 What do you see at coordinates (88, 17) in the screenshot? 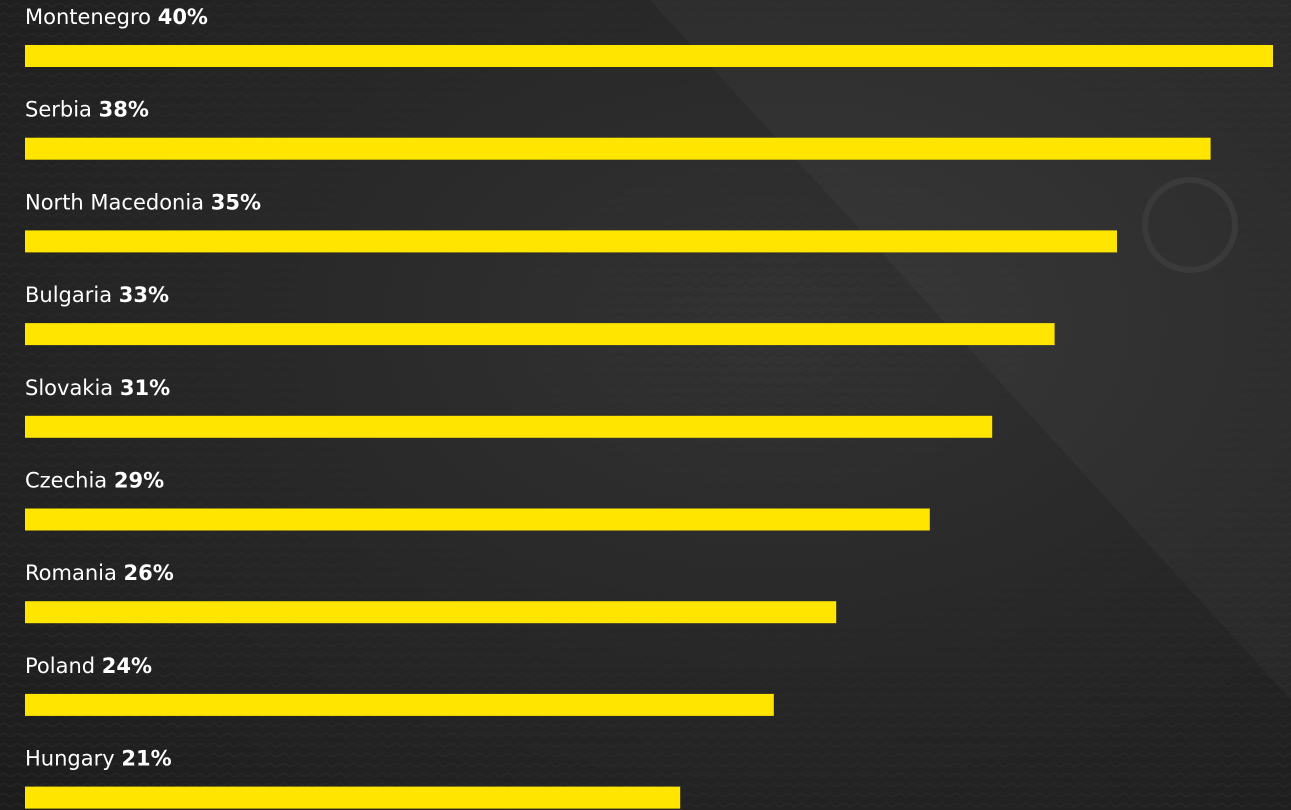
I see `category-label: Montenegro` at bounding box center [88, 17].